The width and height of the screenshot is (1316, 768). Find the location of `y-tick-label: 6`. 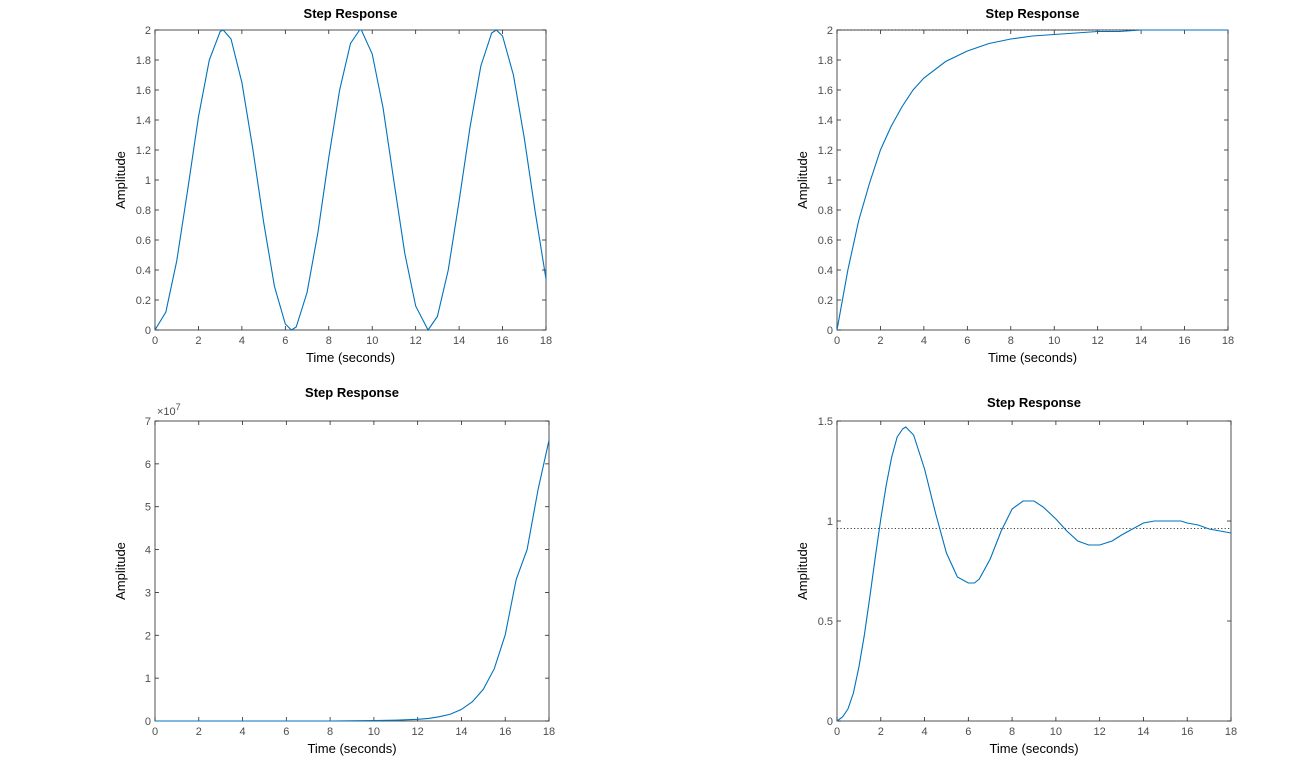

y-tick-label: 6 is located at coordinates (148, 465).